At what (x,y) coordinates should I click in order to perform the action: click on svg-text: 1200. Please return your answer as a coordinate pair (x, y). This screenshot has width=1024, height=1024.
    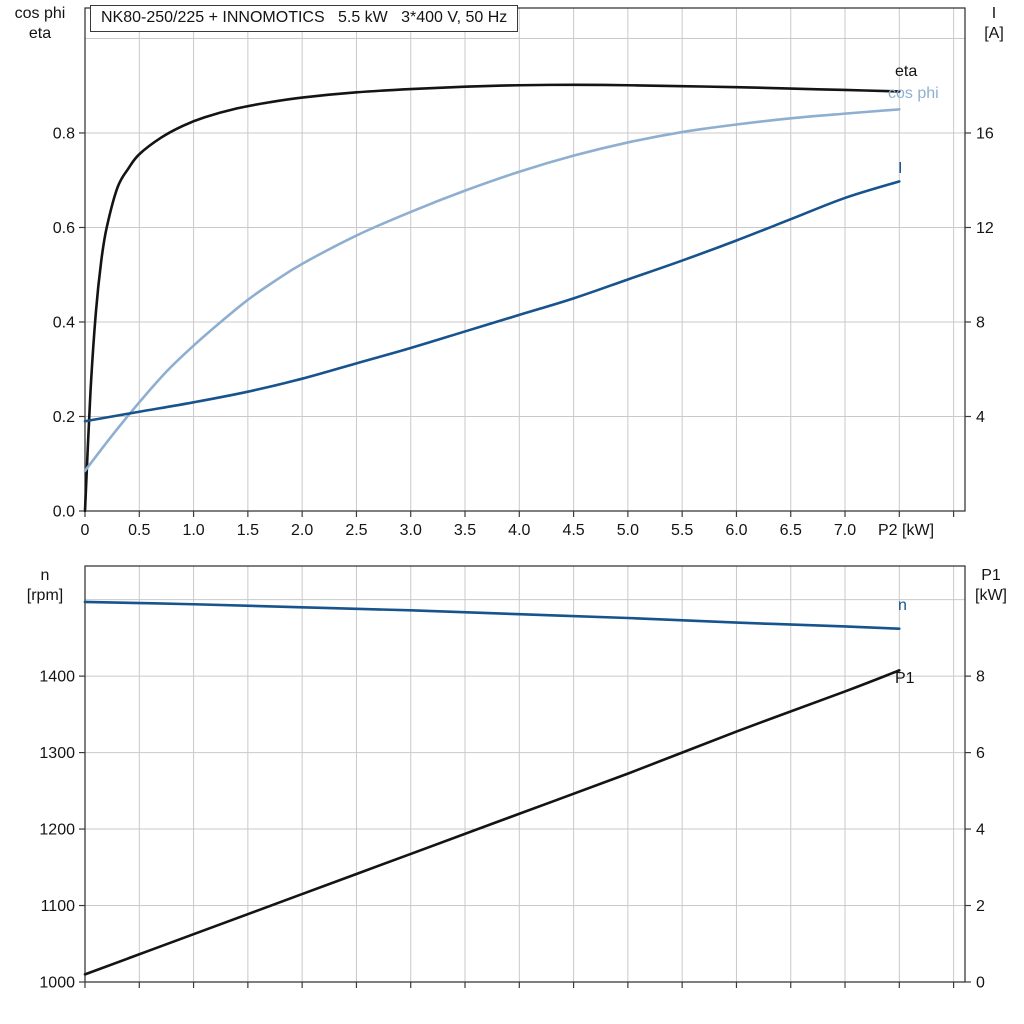
    Looking at the image, I should click on (57, 830).